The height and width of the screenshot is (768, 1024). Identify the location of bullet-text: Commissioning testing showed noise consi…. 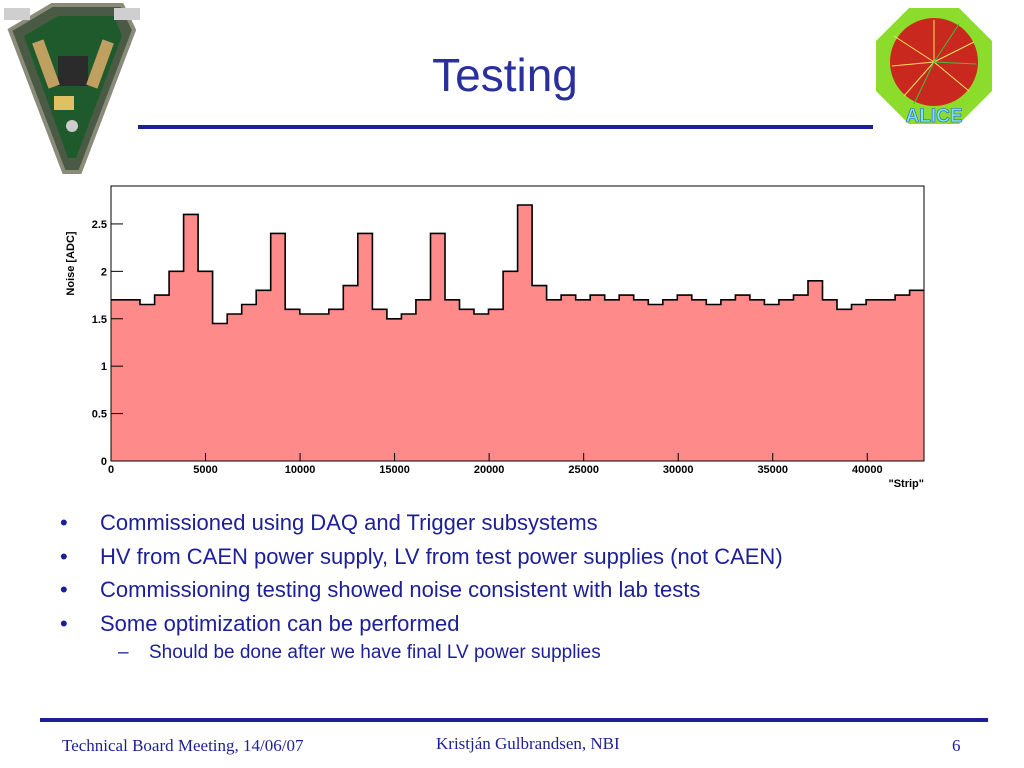
(400, 589).